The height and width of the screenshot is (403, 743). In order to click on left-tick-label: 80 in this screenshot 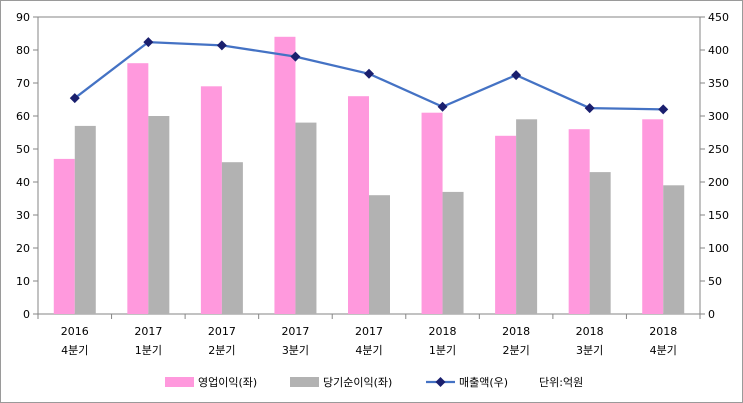, I will do `click(23, 50)`.